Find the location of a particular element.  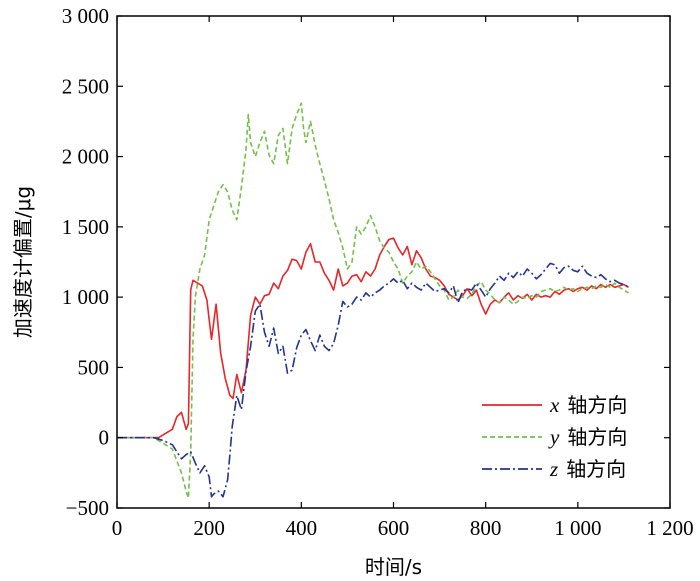

legend-series-name: y is located at coordinates (554, 437).